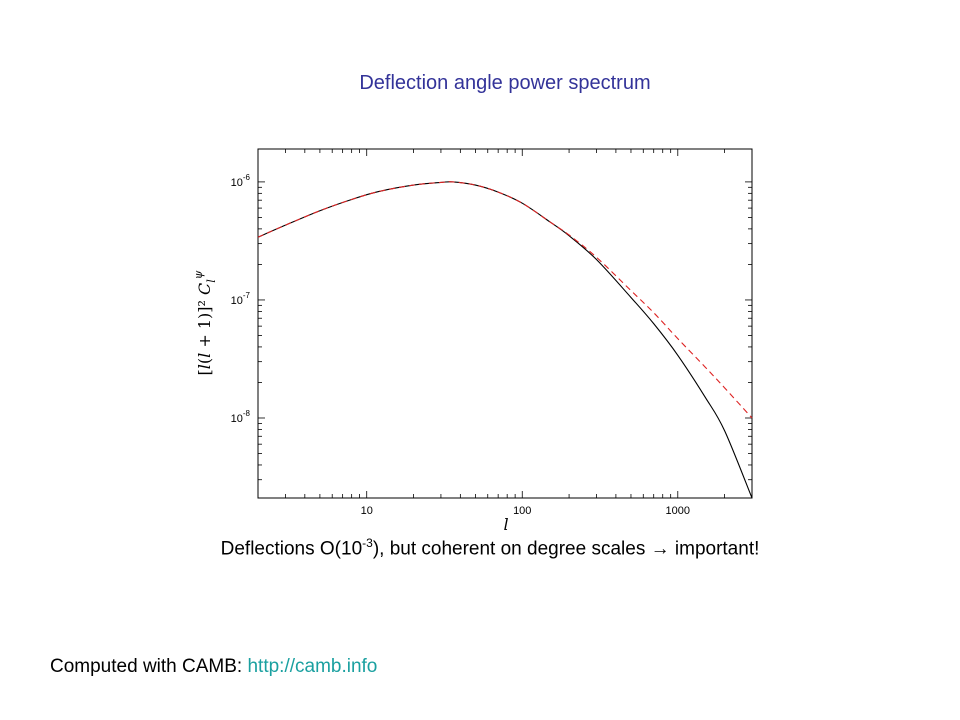  I want to click on caption-suffix: ), but coherent on degree scales, so click(509, 549).